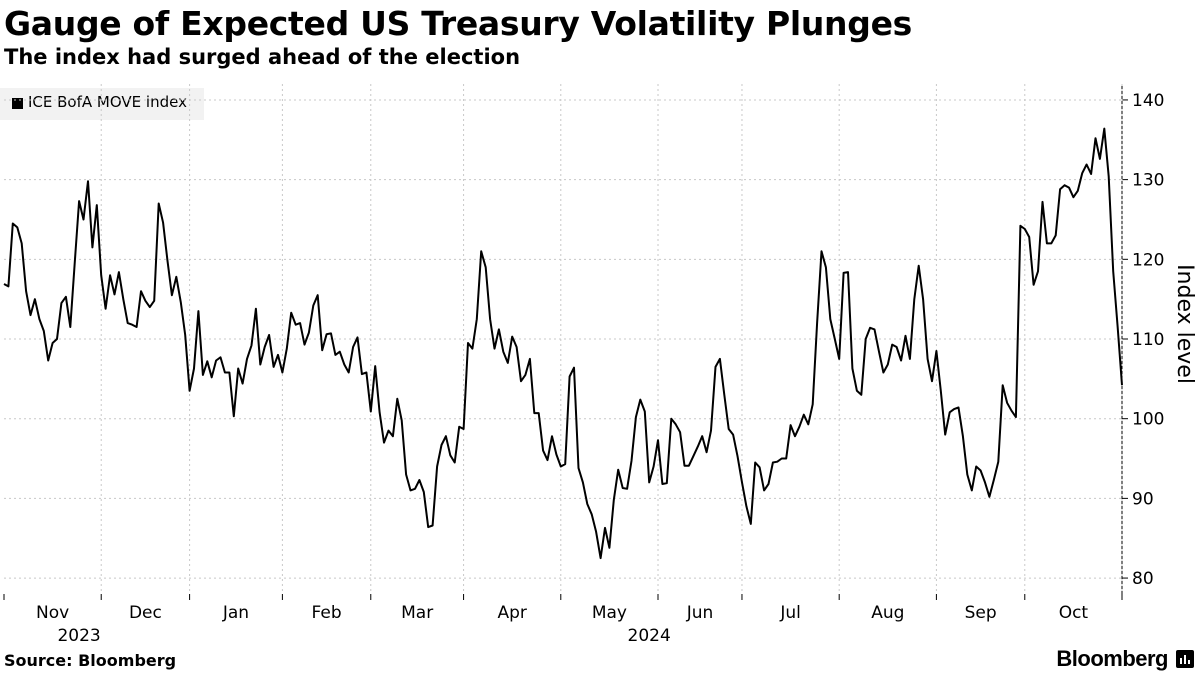 The width and height of the screenshot is (1200, 675). Describe the element at coordinates (327, 613) in the screenshot. I see `x-tick-label: Feb` at that location.